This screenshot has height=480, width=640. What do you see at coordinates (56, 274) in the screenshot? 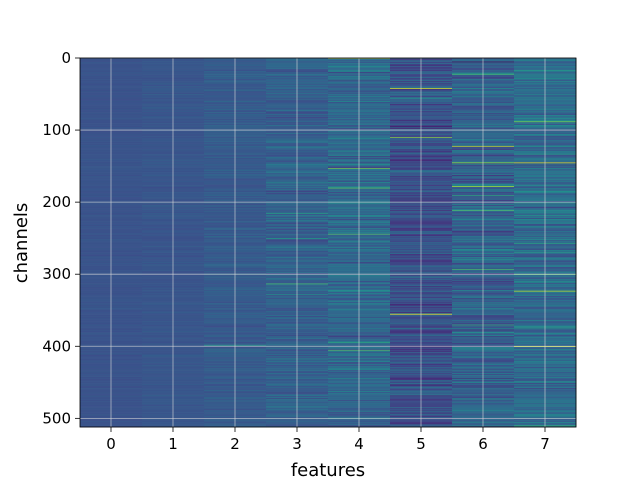
I see `y-tick-label: 300` at bounding box center [56, 274].